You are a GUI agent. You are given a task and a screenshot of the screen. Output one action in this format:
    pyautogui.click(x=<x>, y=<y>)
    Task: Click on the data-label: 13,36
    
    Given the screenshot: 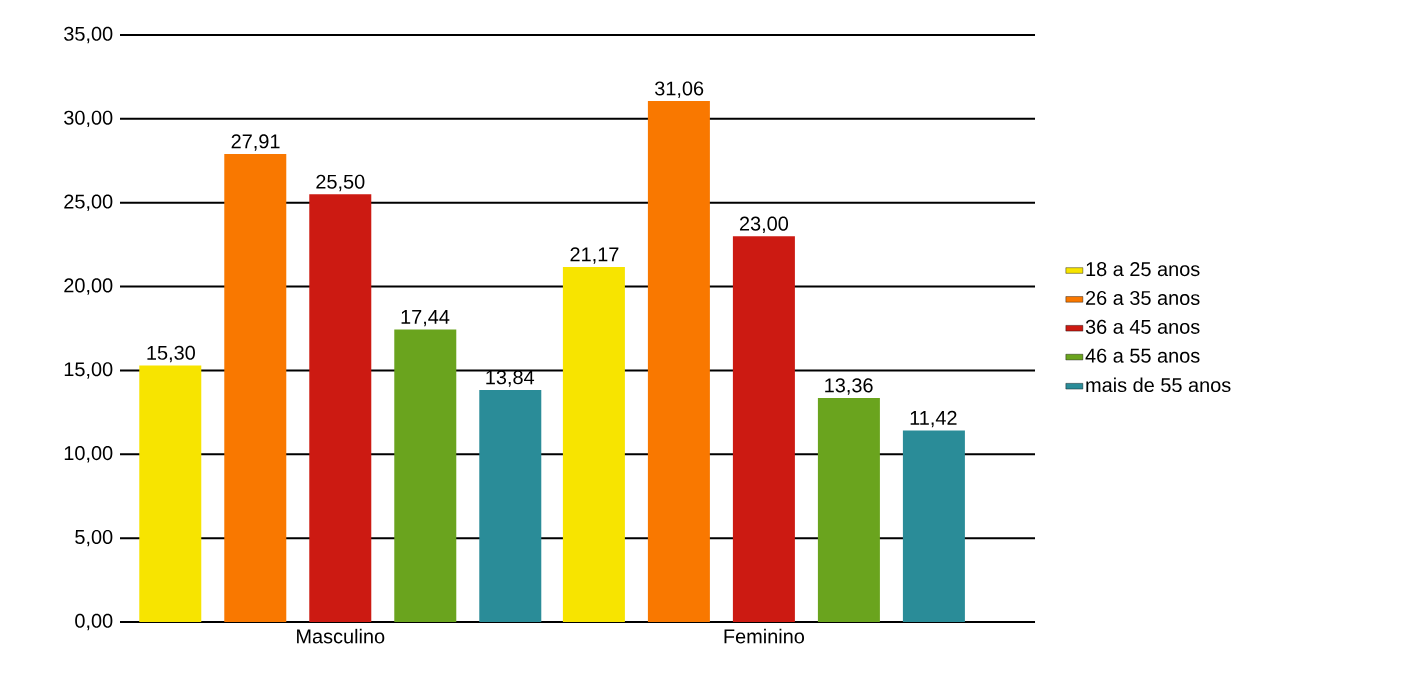 What is the action you would take?
    pyautogui.click(x=849, y=386)
    